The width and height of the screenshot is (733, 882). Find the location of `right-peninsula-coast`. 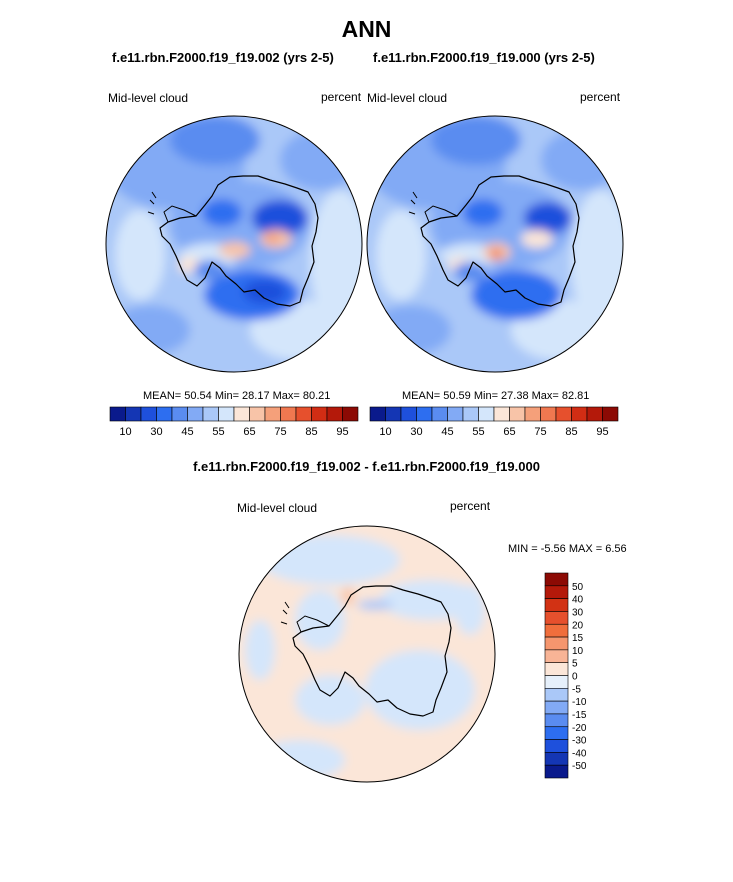

right-peninsula-coast is located at coordinates (441, 214).